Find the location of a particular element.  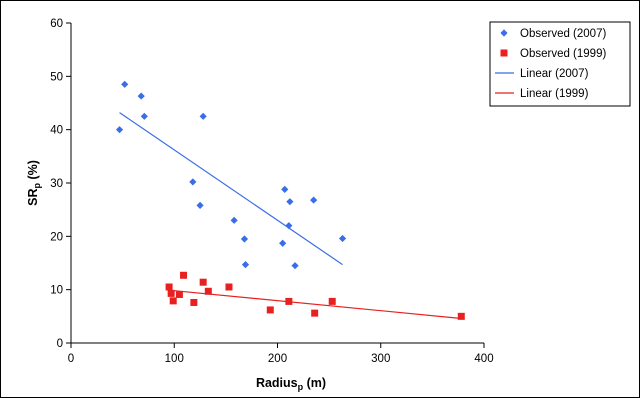

x-tick-label: 300 is located at coordinates (380, 359).